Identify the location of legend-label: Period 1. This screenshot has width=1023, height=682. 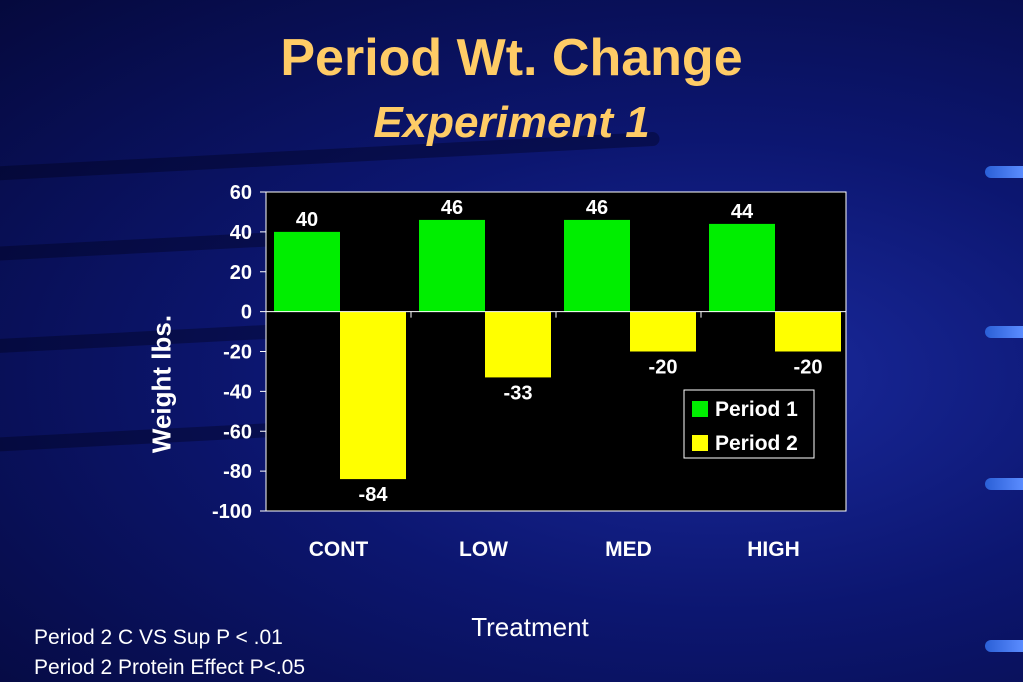
(756, 409).